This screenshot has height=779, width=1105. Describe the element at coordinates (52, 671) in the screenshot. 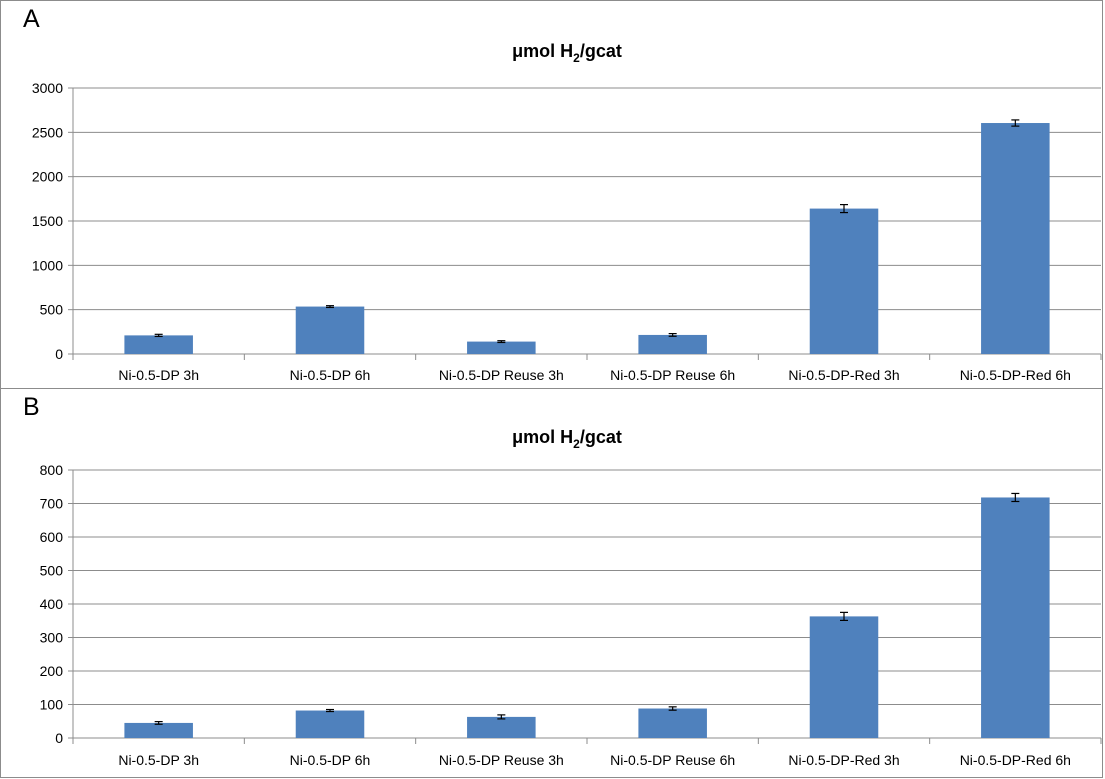

I see `y-tick-label: 200` at that location.